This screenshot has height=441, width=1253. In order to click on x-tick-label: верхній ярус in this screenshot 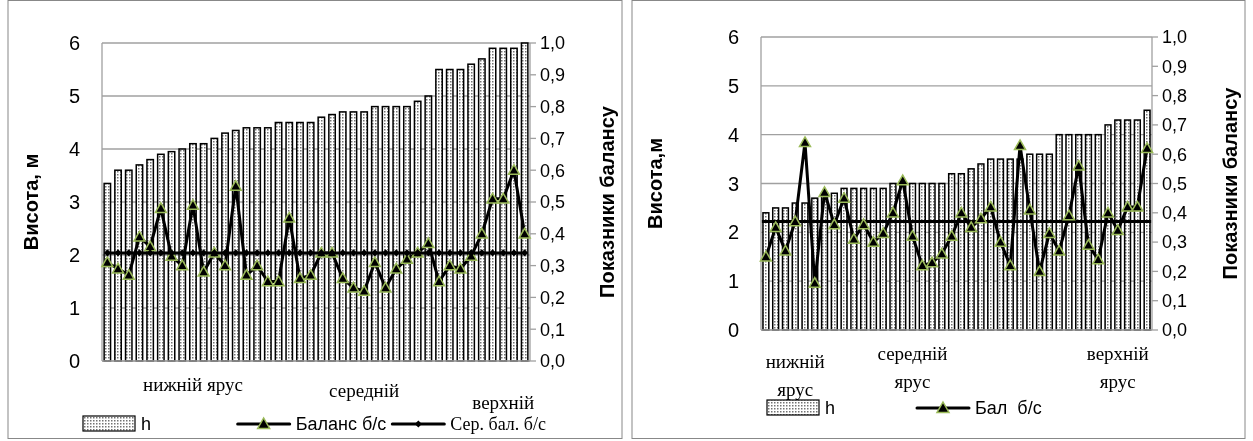, I will do `click(1117, 367)`.